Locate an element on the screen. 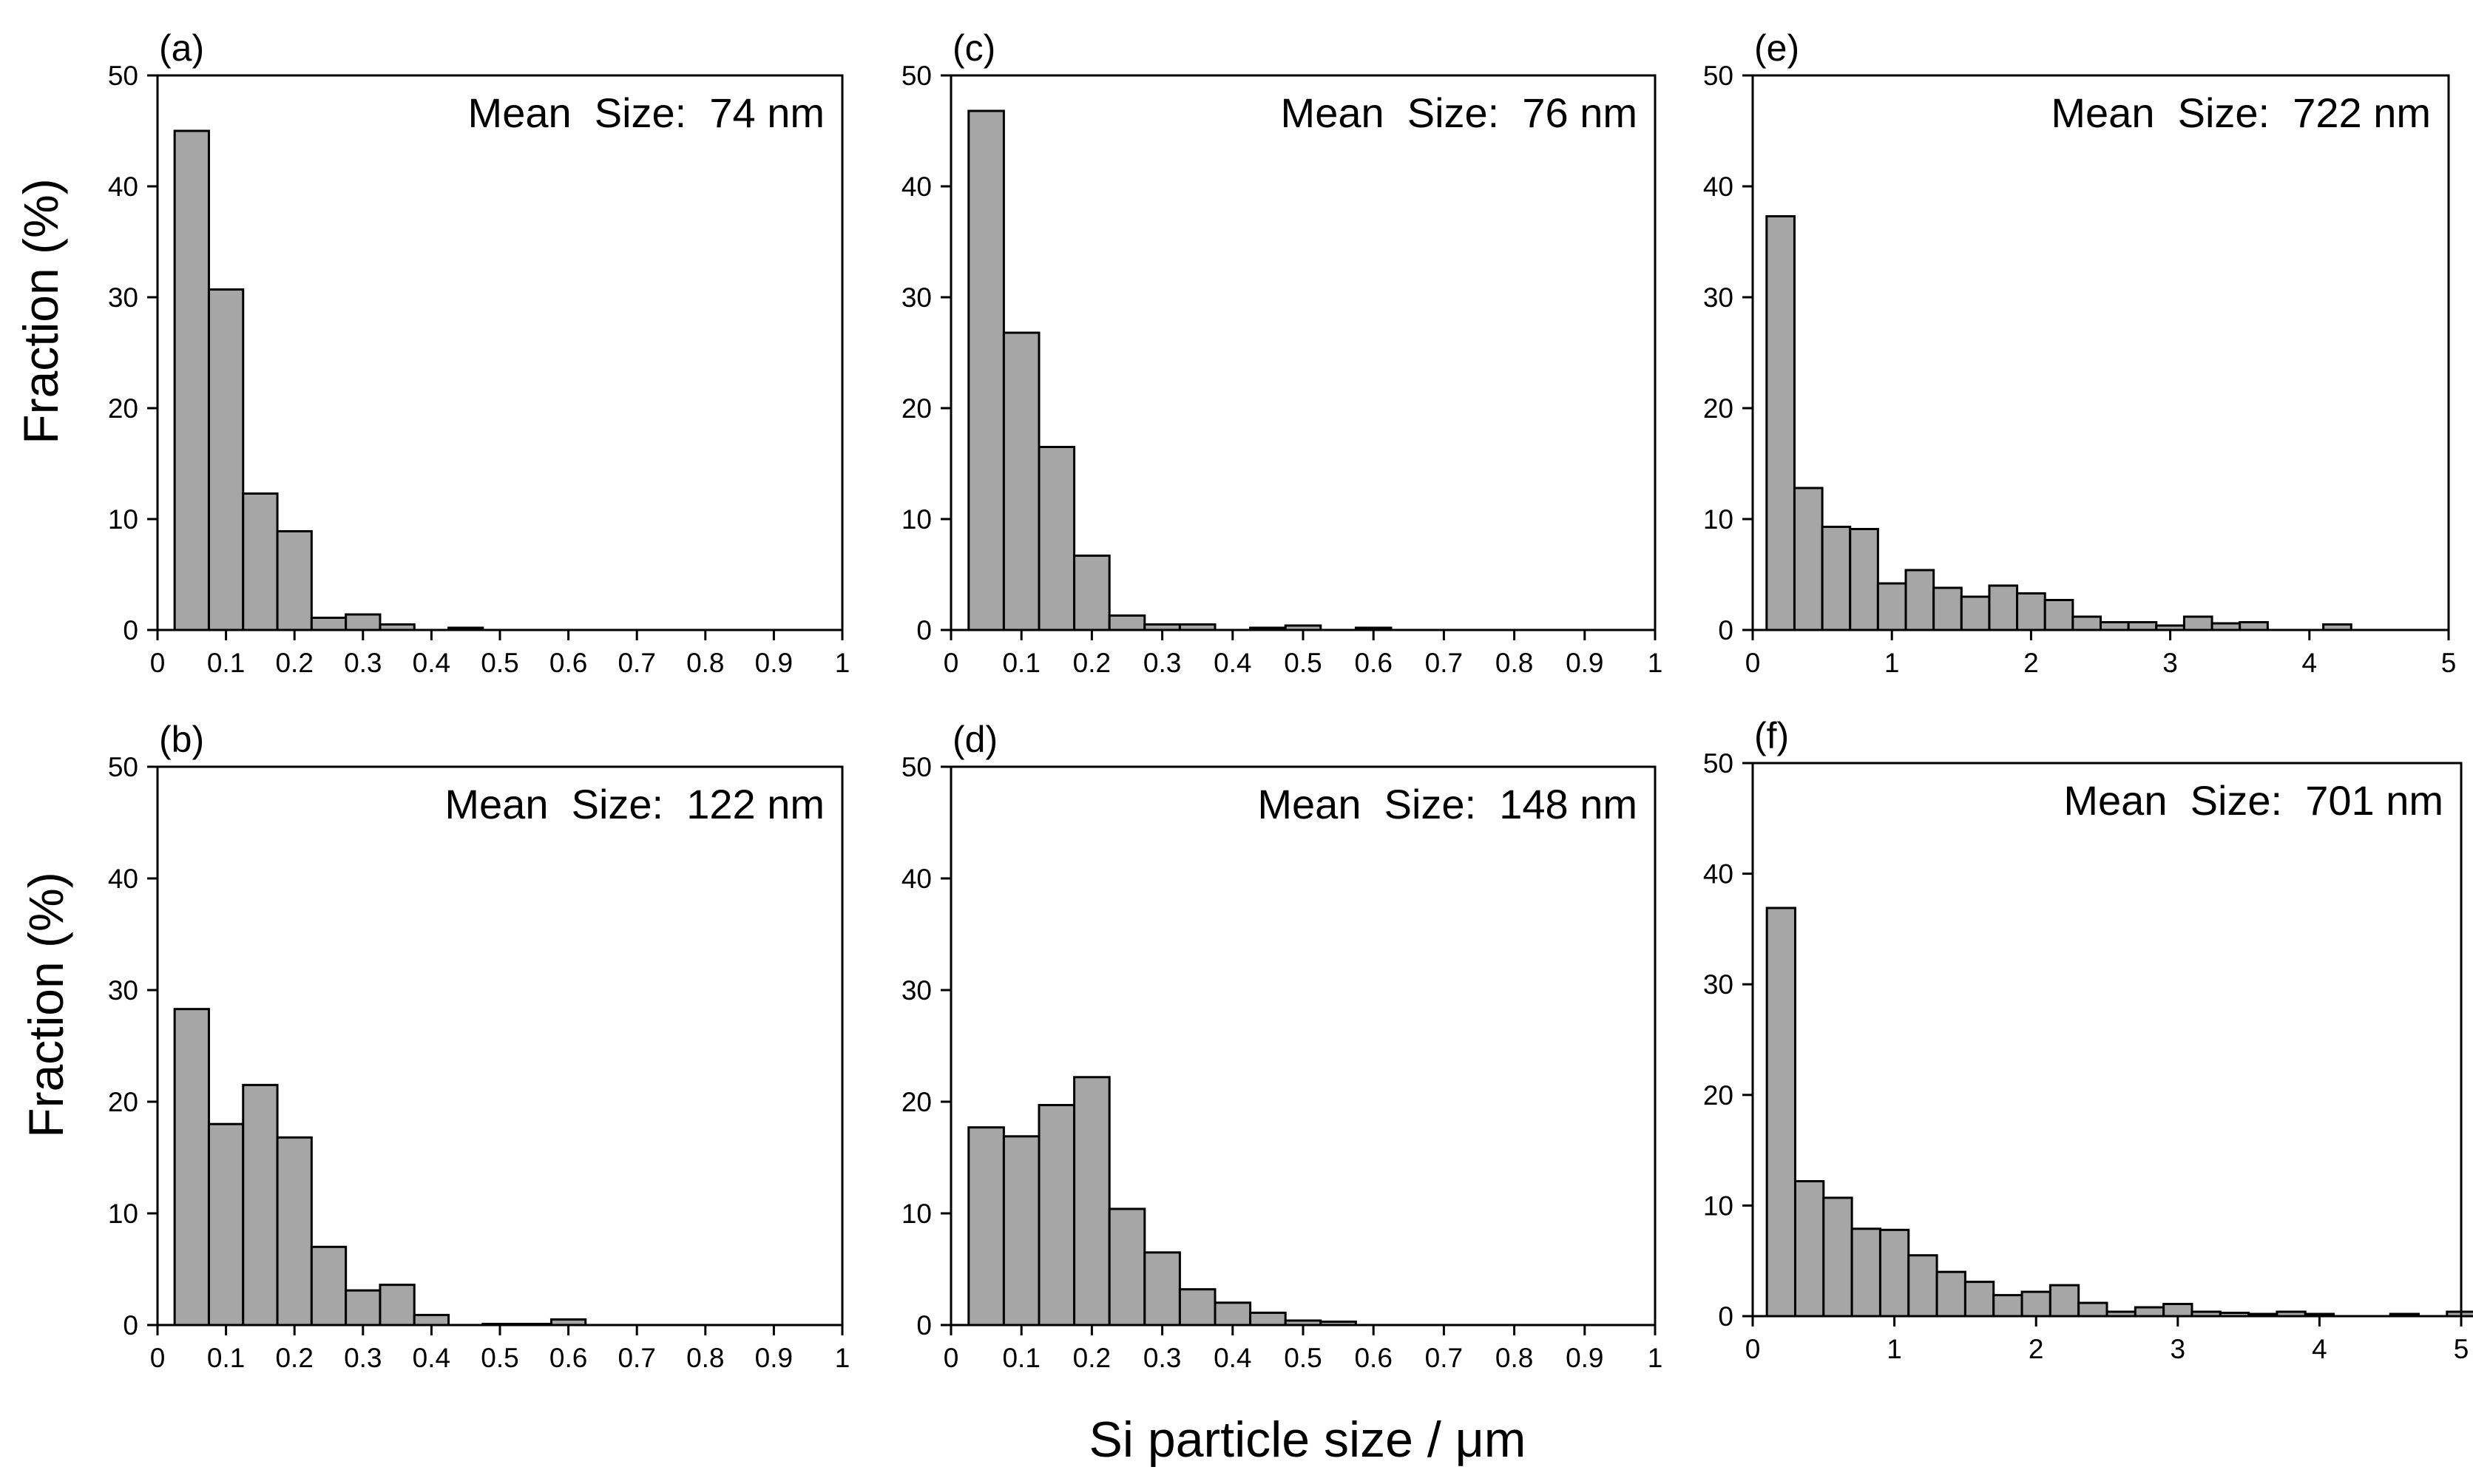 The width and height of the screenshot is (2473, 1484). x-tick-label-a-6: 0.6 is located at coordinates (568, 663).